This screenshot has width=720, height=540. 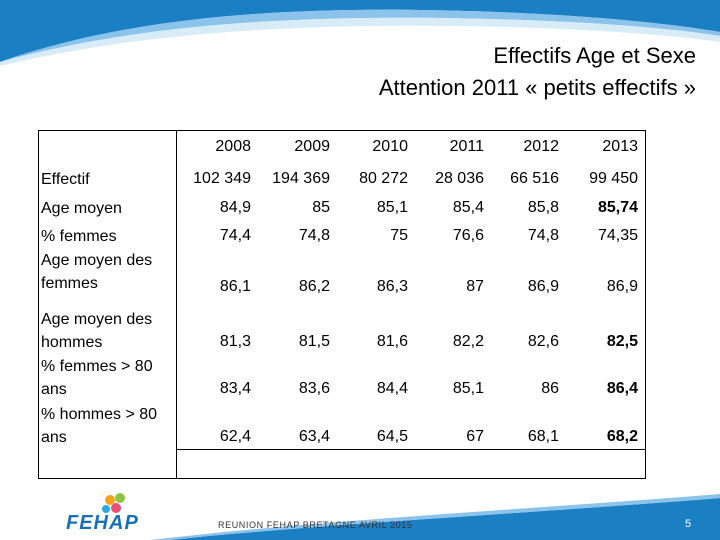 I want to click on table-cell: 86, so click(x=550, y=388).